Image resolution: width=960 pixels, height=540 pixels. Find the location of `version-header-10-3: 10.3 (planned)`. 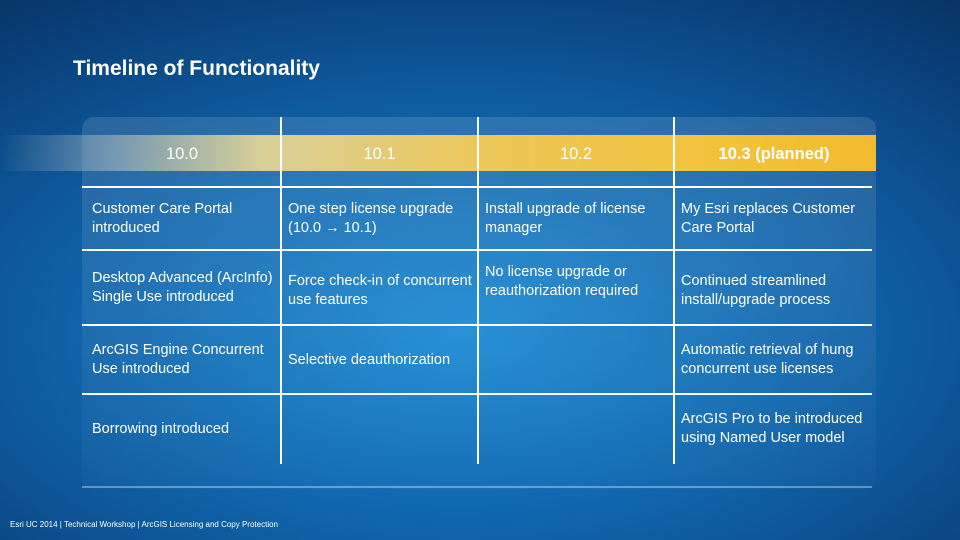

version-header-10-3: 10.3 (planned) is located at coordinates (774, 154).